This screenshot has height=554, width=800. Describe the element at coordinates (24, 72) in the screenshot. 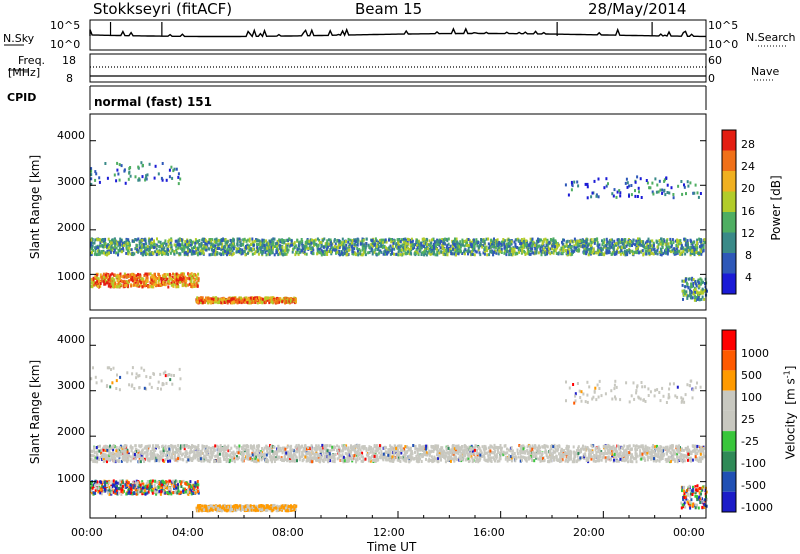

I see `freq-unit-label: [MHz]` at that location.